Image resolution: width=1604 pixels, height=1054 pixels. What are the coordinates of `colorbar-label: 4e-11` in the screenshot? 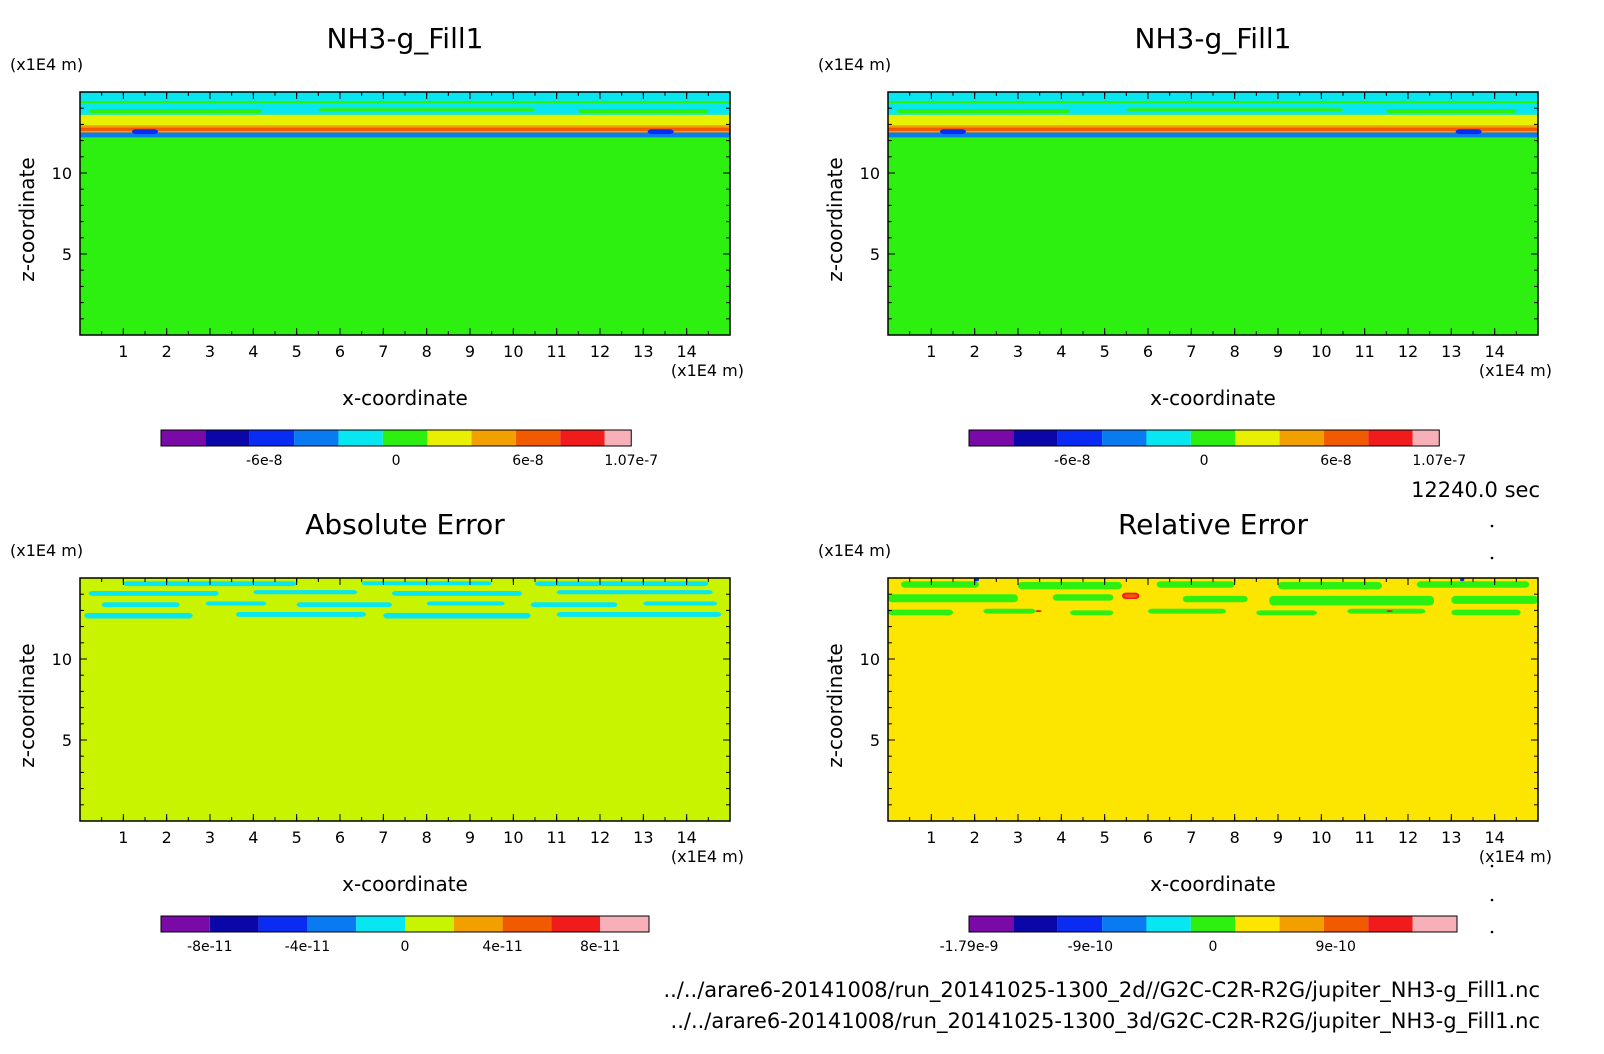 It's located at (502, 947).